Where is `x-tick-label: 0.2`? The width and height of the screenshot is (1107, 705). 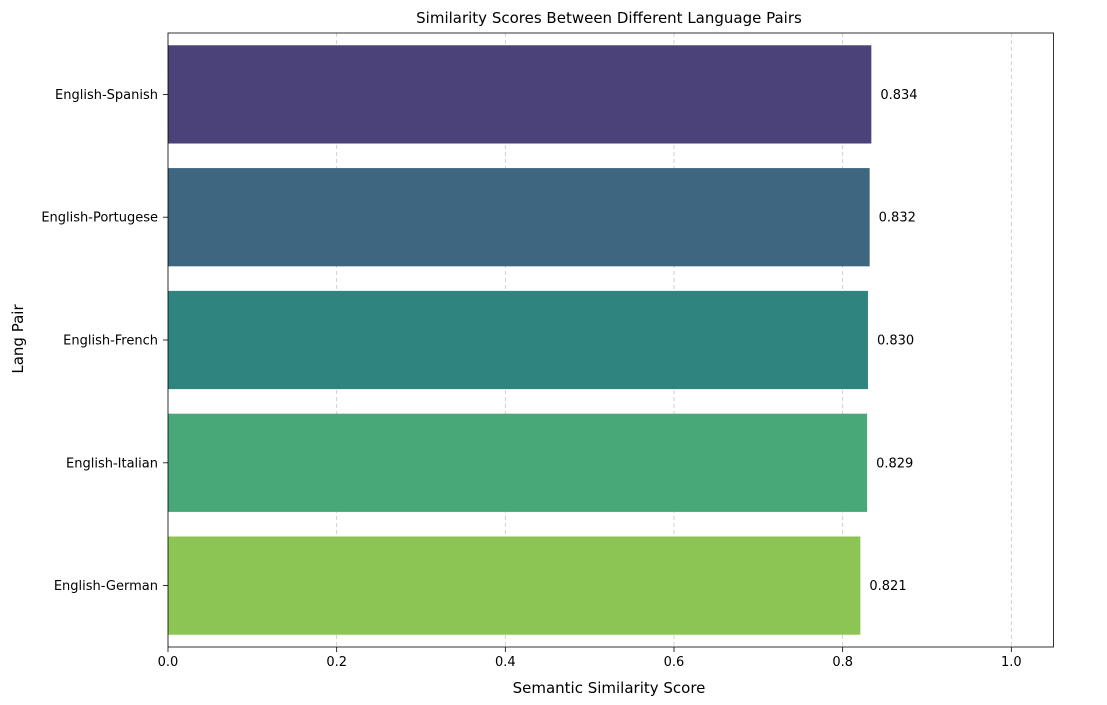
x-tick-label: 0.2 is located at coordinates (336, 662).